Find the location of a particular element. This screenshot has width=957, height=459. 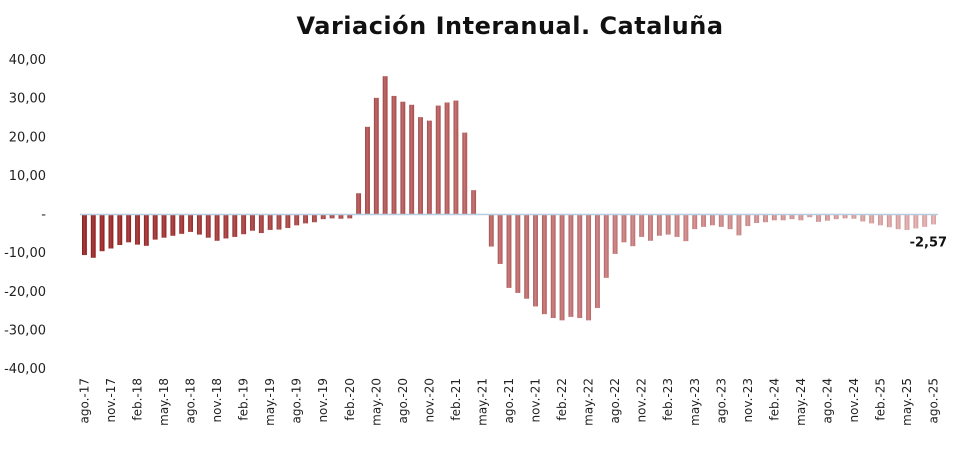

x-tick-label: feb.-21 is located at coordinates (456, 399).